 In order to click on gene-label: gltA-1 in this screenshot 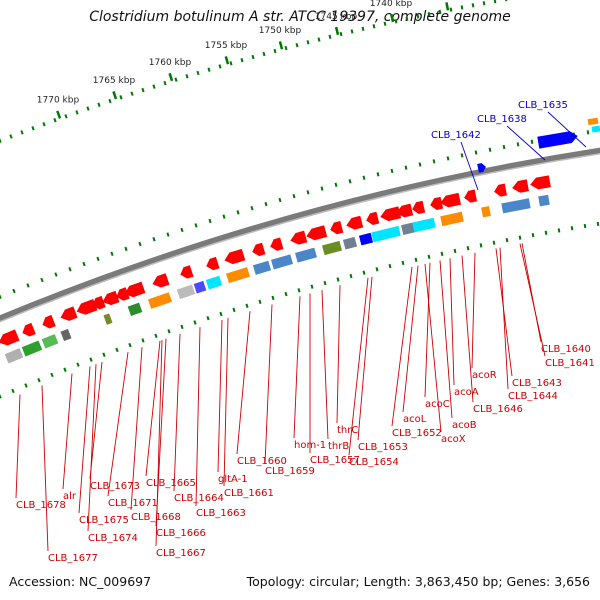, I will do `click(233, 479)`.